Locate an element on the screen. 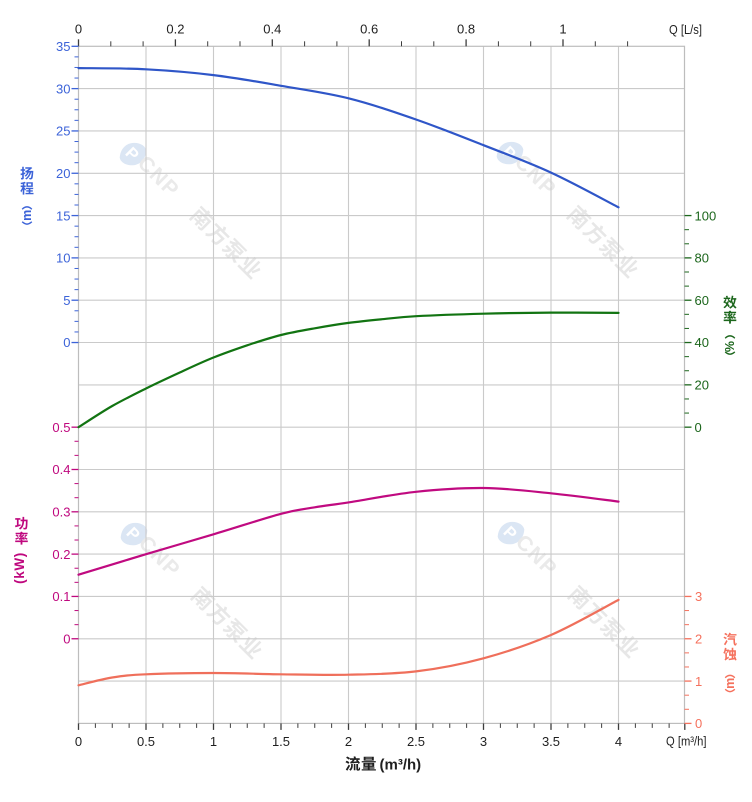  svg-text: 30 is located at coordinates (63, 88).